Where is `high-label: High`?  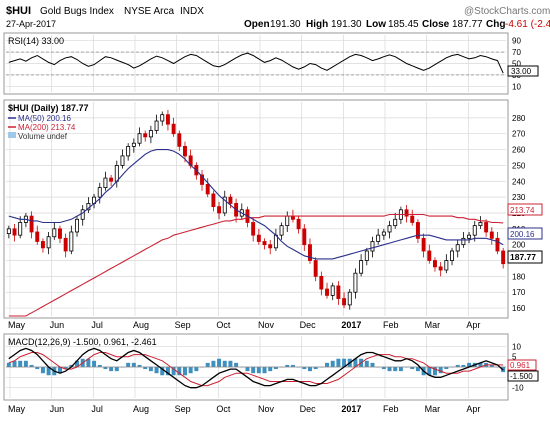
high-label: High is located at coordinates (317, 24).